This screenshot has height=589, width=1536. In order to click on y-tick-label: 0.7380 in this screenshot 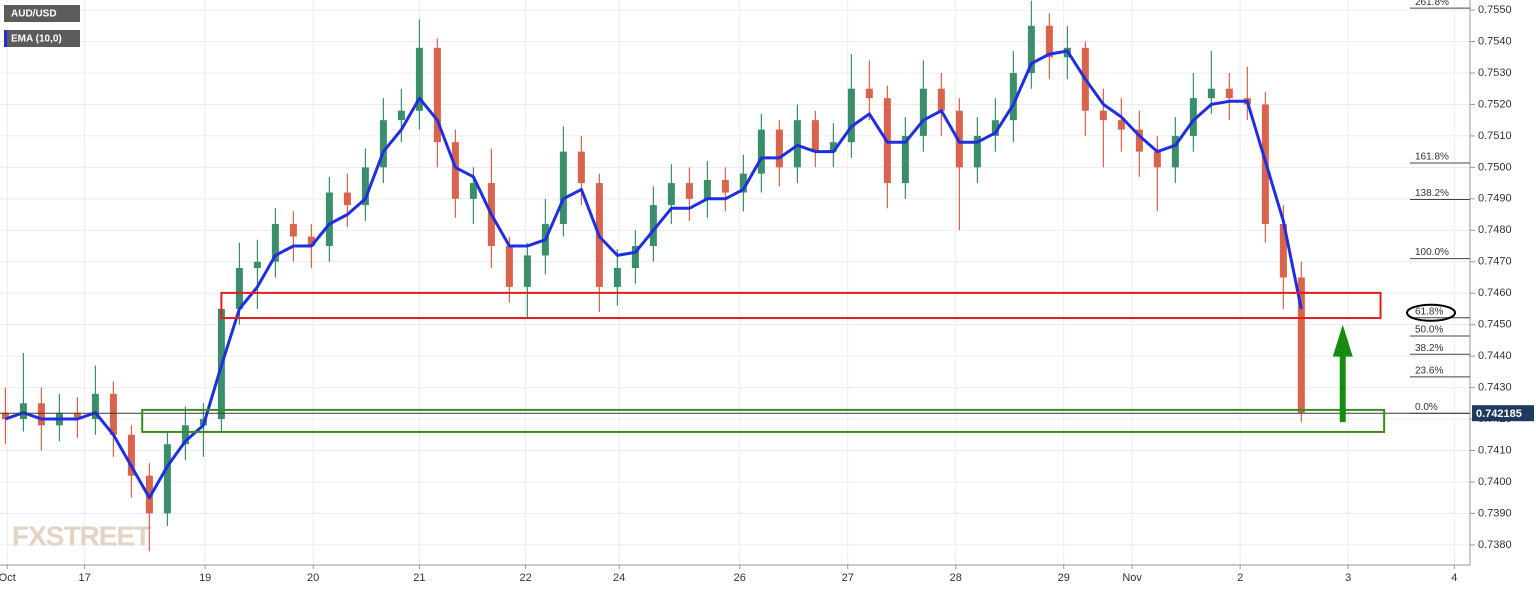, I will do `click(1495, 545)`.